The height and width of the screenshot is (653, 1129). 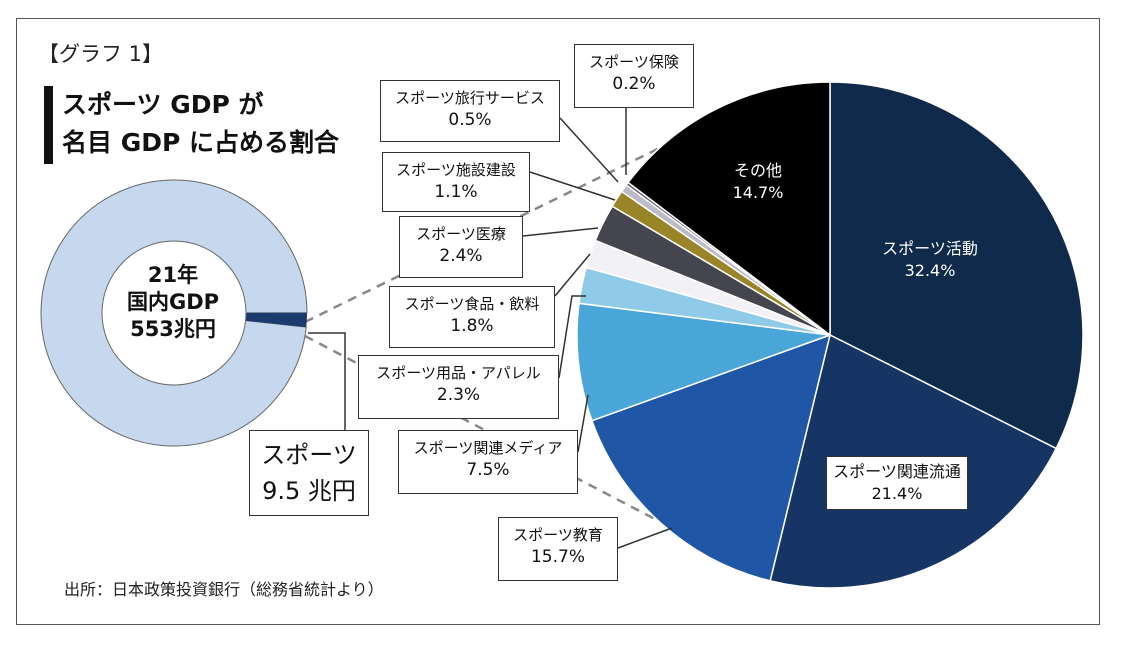 I want to click on callout-sports-travel: スポーツ旅行サービス 0.5%, so click(x=470, y=111).